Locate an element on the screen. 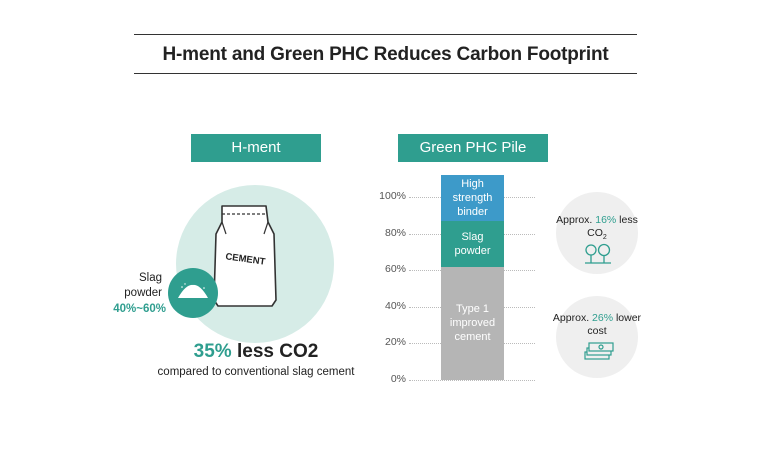 This screenshot has height=452, width=770. bar-segment-label: High strength binder is located at coordinates (472, 197).